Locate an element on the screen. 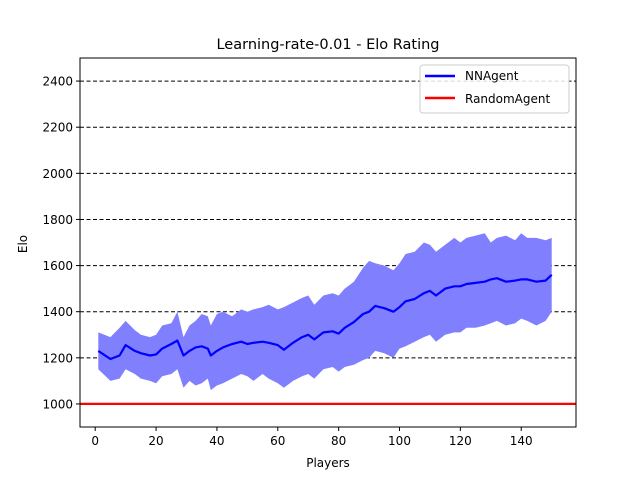 This screenshot has height=480, width=640. y-tick-label: 2400 is located at coordinates (57, 82).